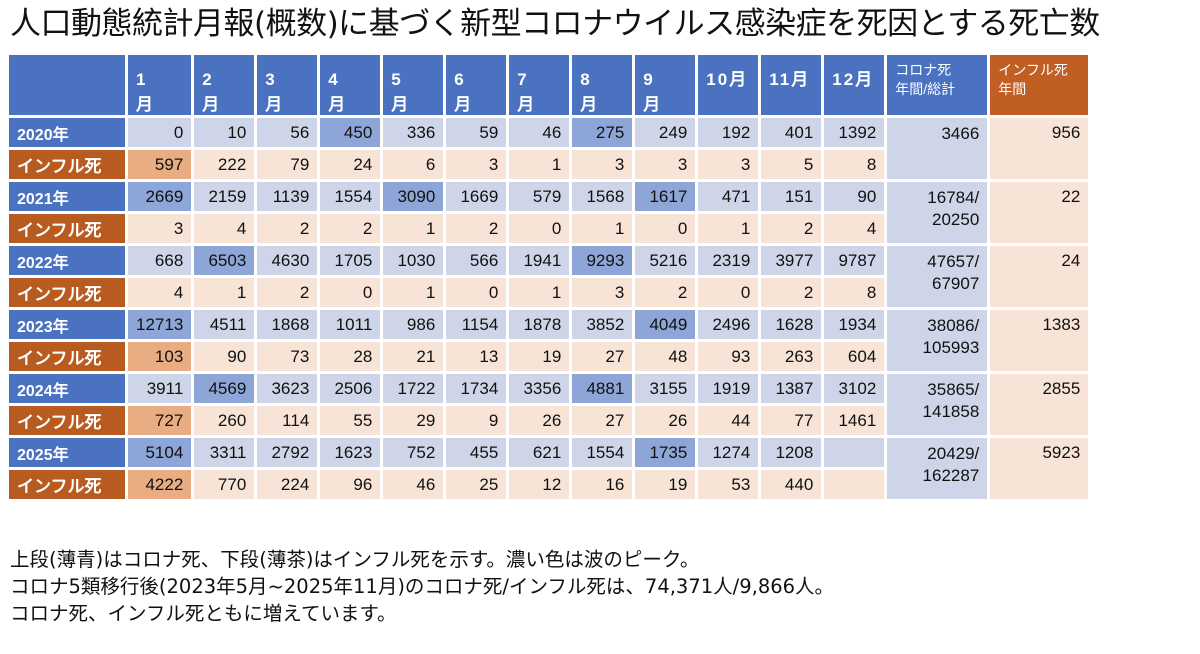  Describe the element at coordinates (413, 324) in the screenshot. I see `corona-cell: 986` at that location.